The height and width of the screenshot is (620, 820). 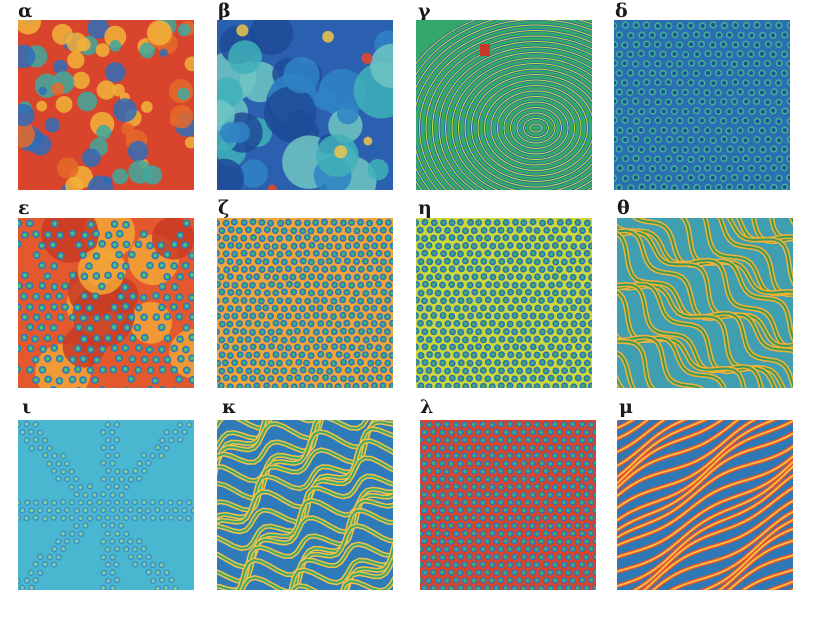 What do you see at coordinates (705, 505) in the screenshot?
I see `pattern-panel-mu` at bounding box center [705, 505].